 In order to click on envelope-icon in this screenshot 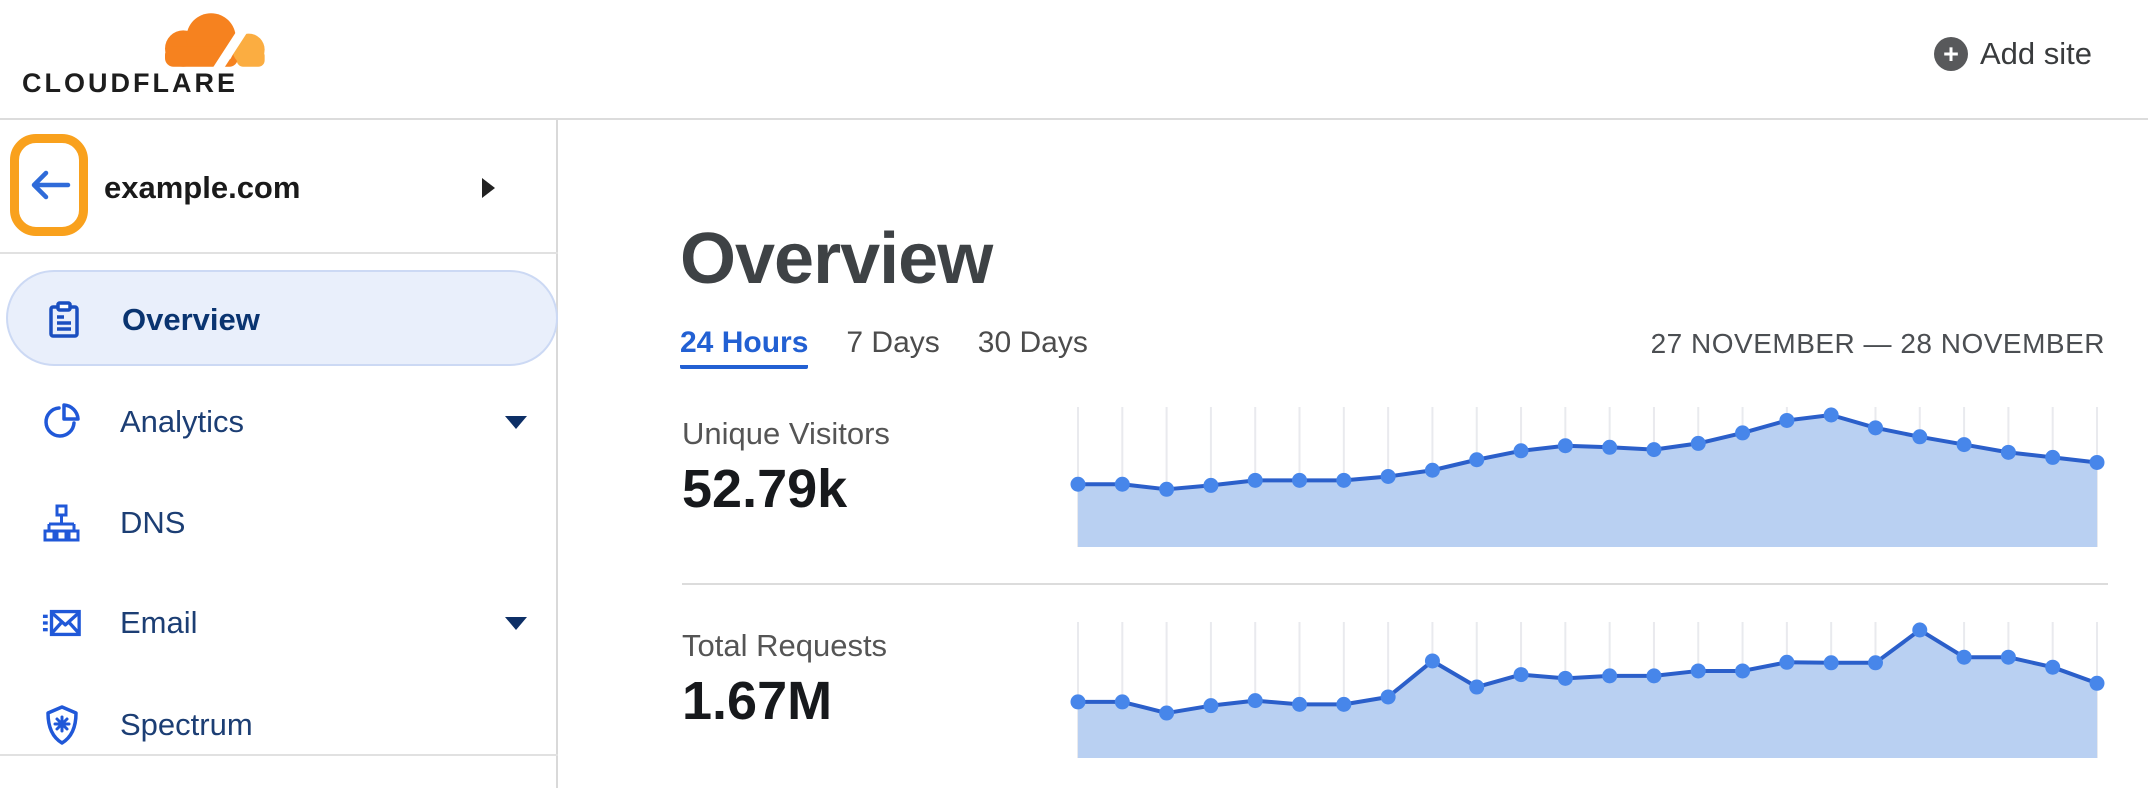, I will do `click(62, 623)`.